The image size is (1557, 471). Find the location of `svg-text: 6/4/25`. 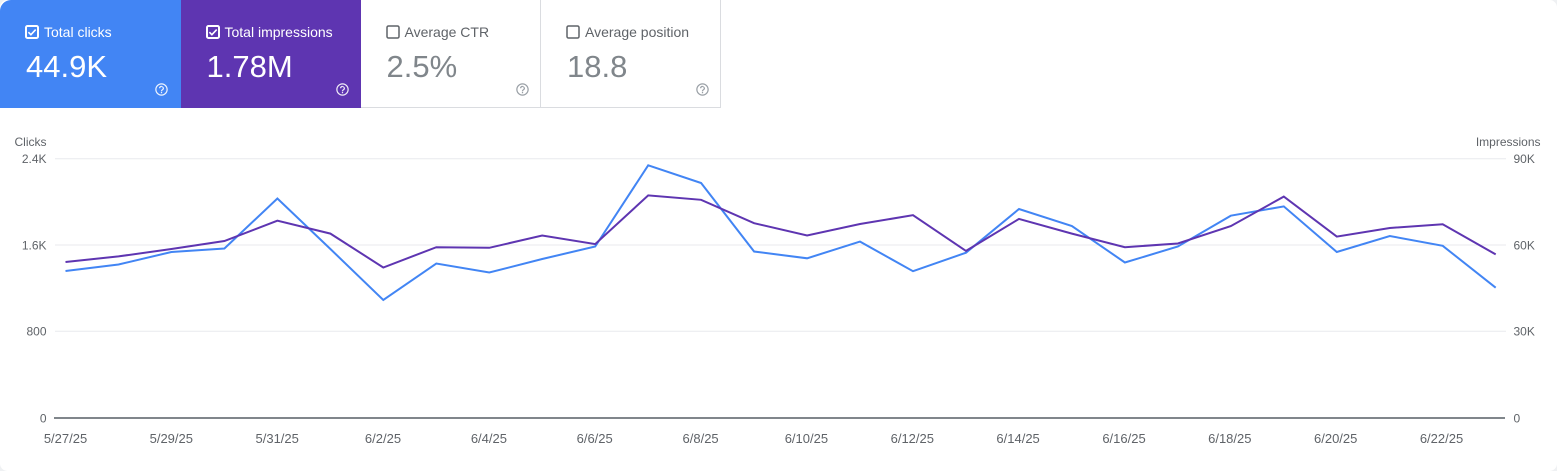

svg-text: 6/4/25 is located at coordinates (489, 438).